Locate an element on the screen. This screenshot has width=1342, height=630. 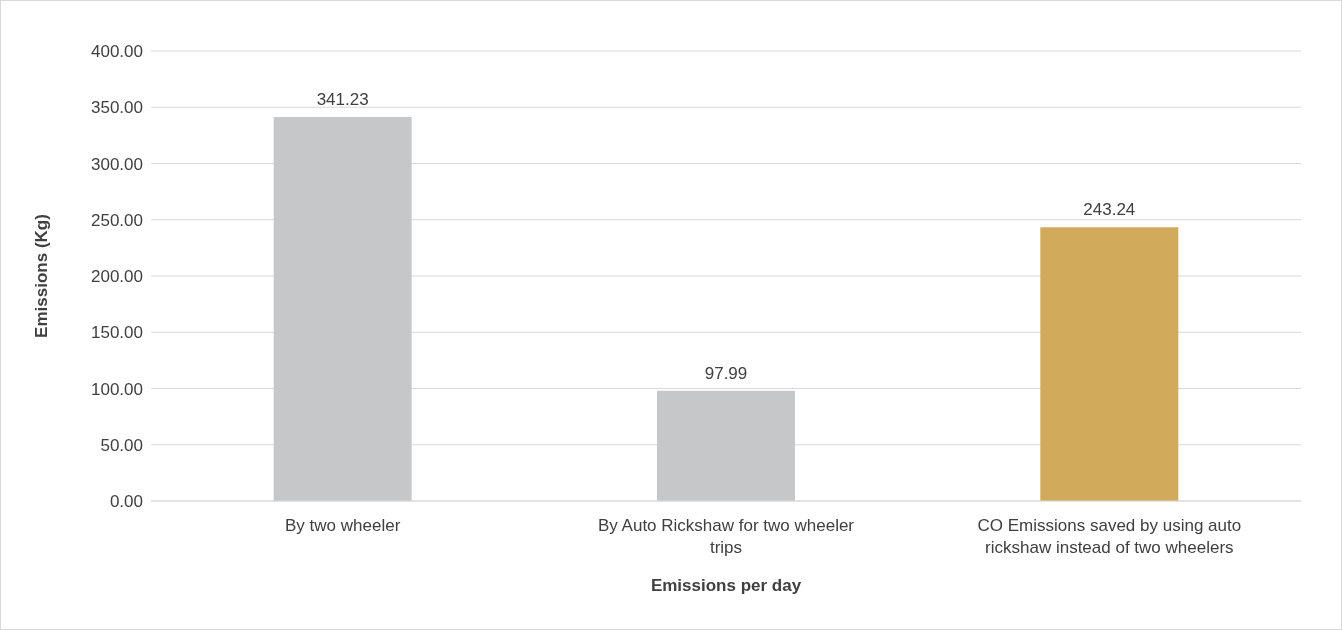
x-axis-title: Emissions per day is located at coordinates (726, 585).